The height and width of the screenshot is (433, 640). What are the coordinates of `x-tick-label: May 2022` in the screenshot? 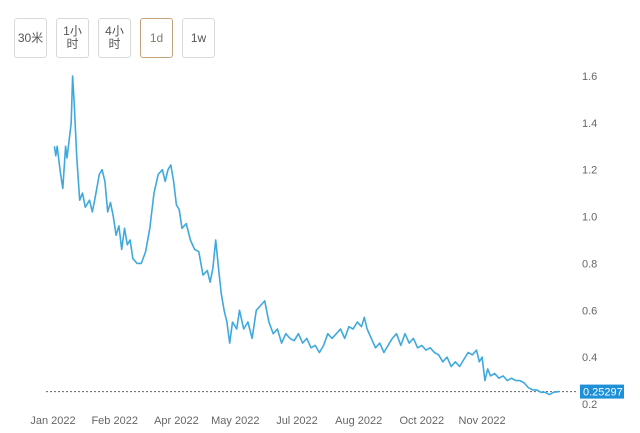 It's located at (235, 421).